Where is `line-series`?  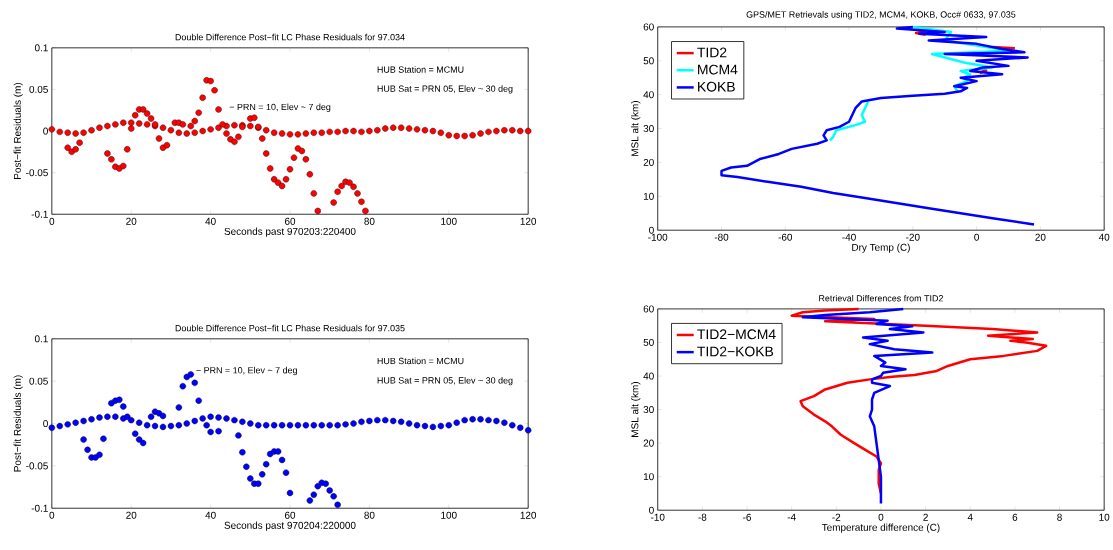
line-series is located at coordinates (919, 401).